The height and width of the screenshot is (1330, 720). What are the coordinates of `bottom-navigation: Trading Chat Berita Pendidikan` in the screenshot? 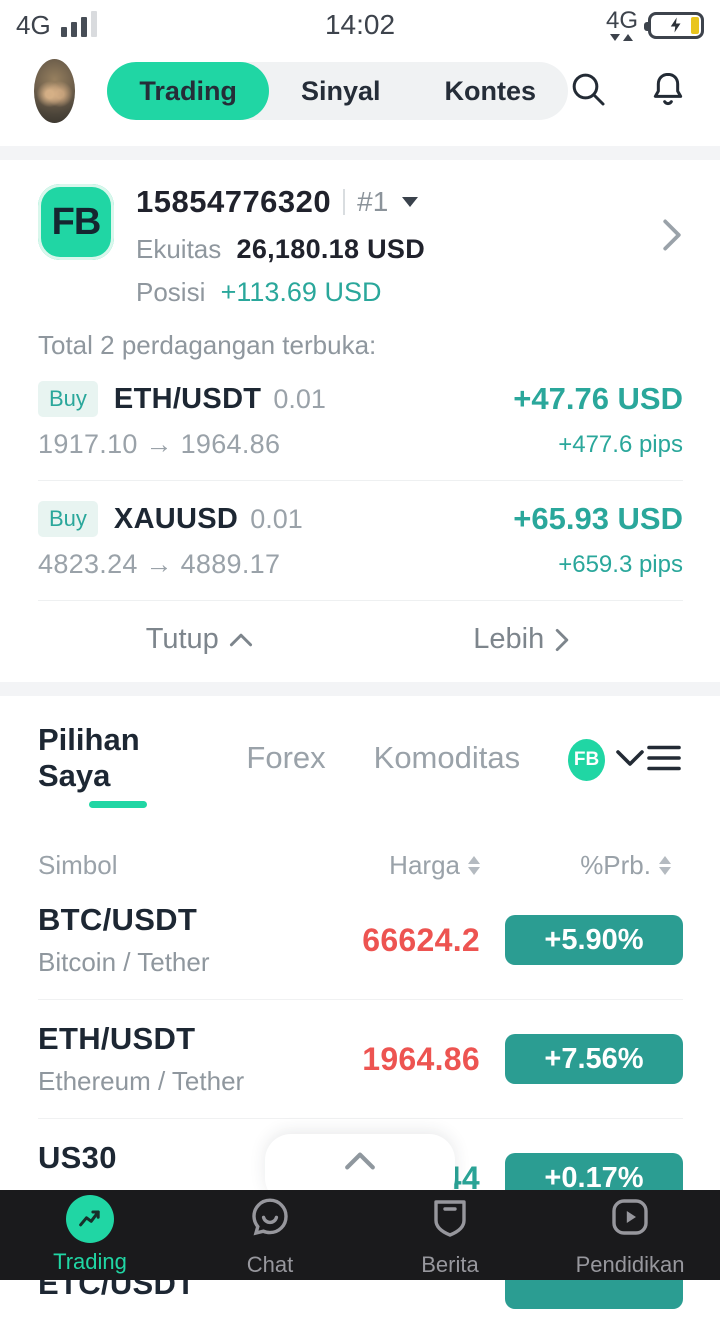 It's located at (360, 1235).